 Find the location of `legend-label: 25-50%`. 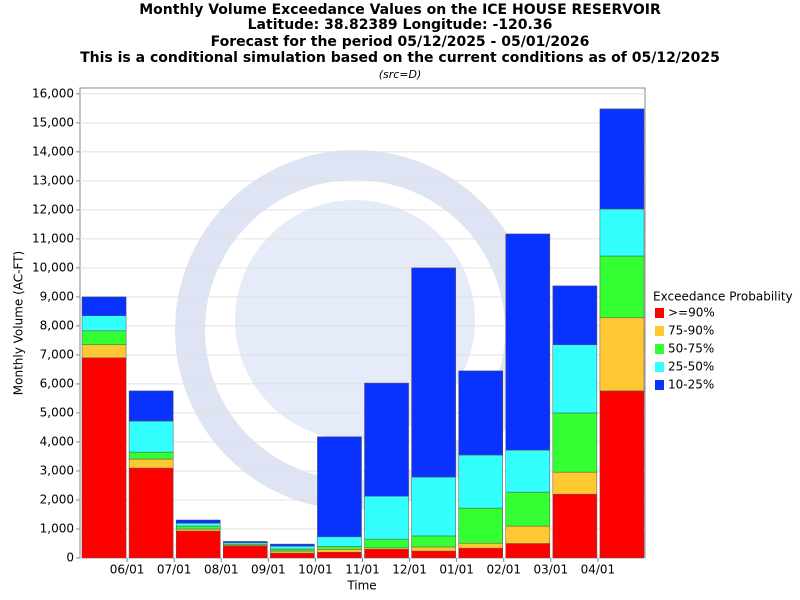

legend-label: 25-50% is located at coordinates (691, 367).